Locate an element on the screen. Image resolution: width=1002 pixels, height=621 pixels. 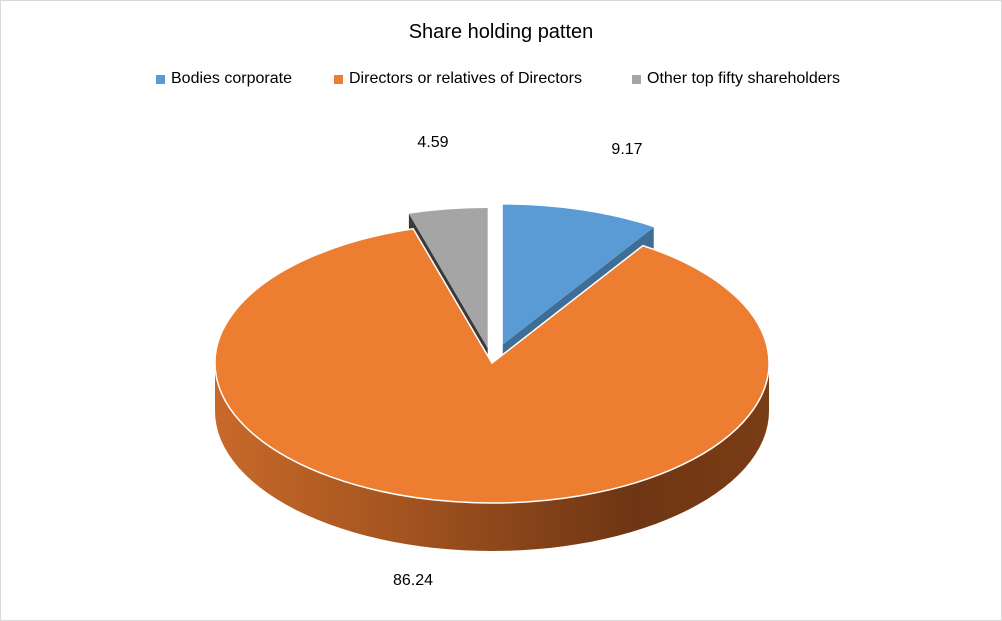
data-label-directors: 86.24 is located at coordinates (413, 580).